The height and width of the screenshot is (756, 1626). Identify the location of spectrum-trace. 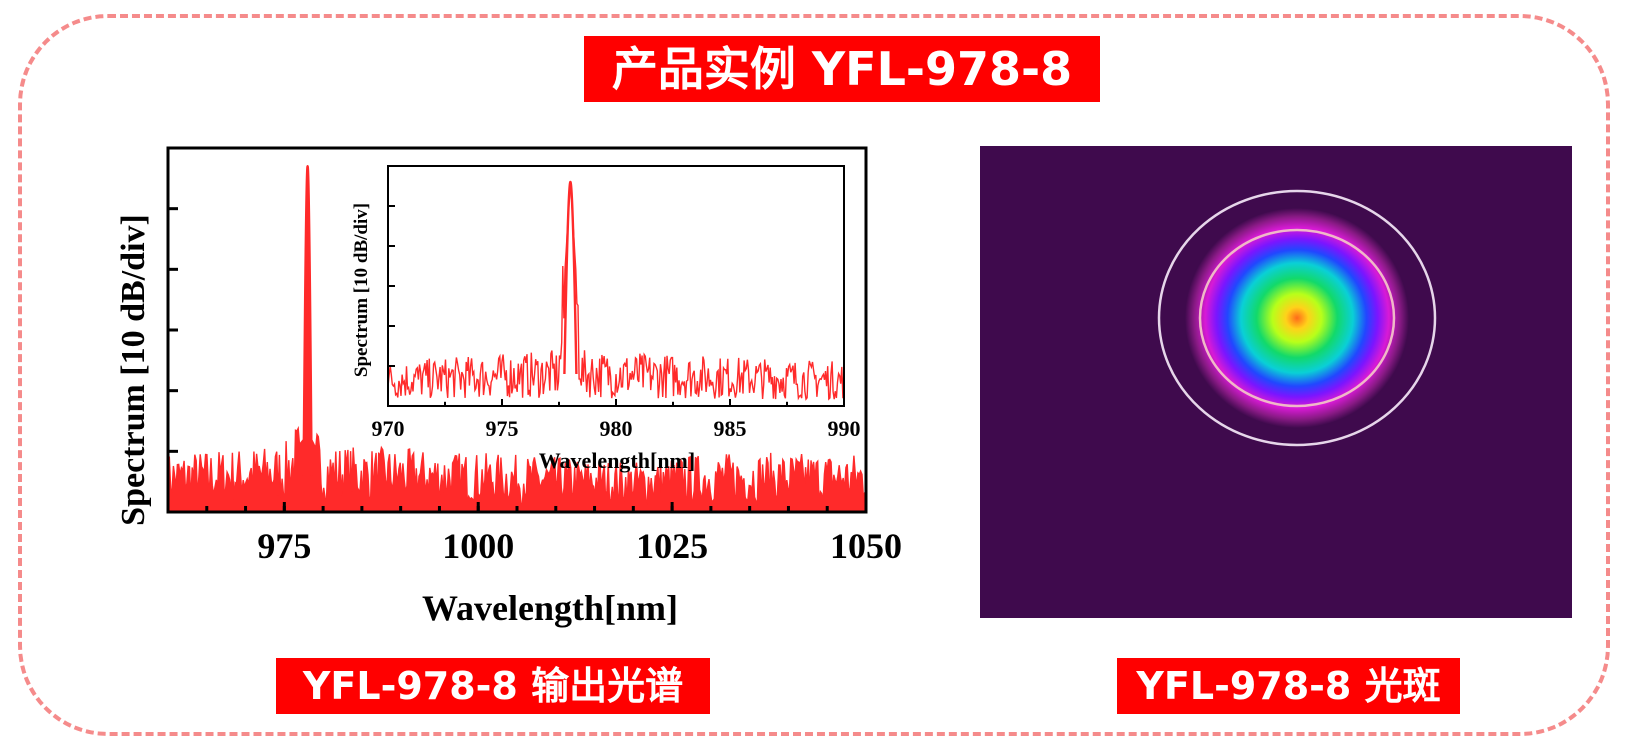
(616, 291).